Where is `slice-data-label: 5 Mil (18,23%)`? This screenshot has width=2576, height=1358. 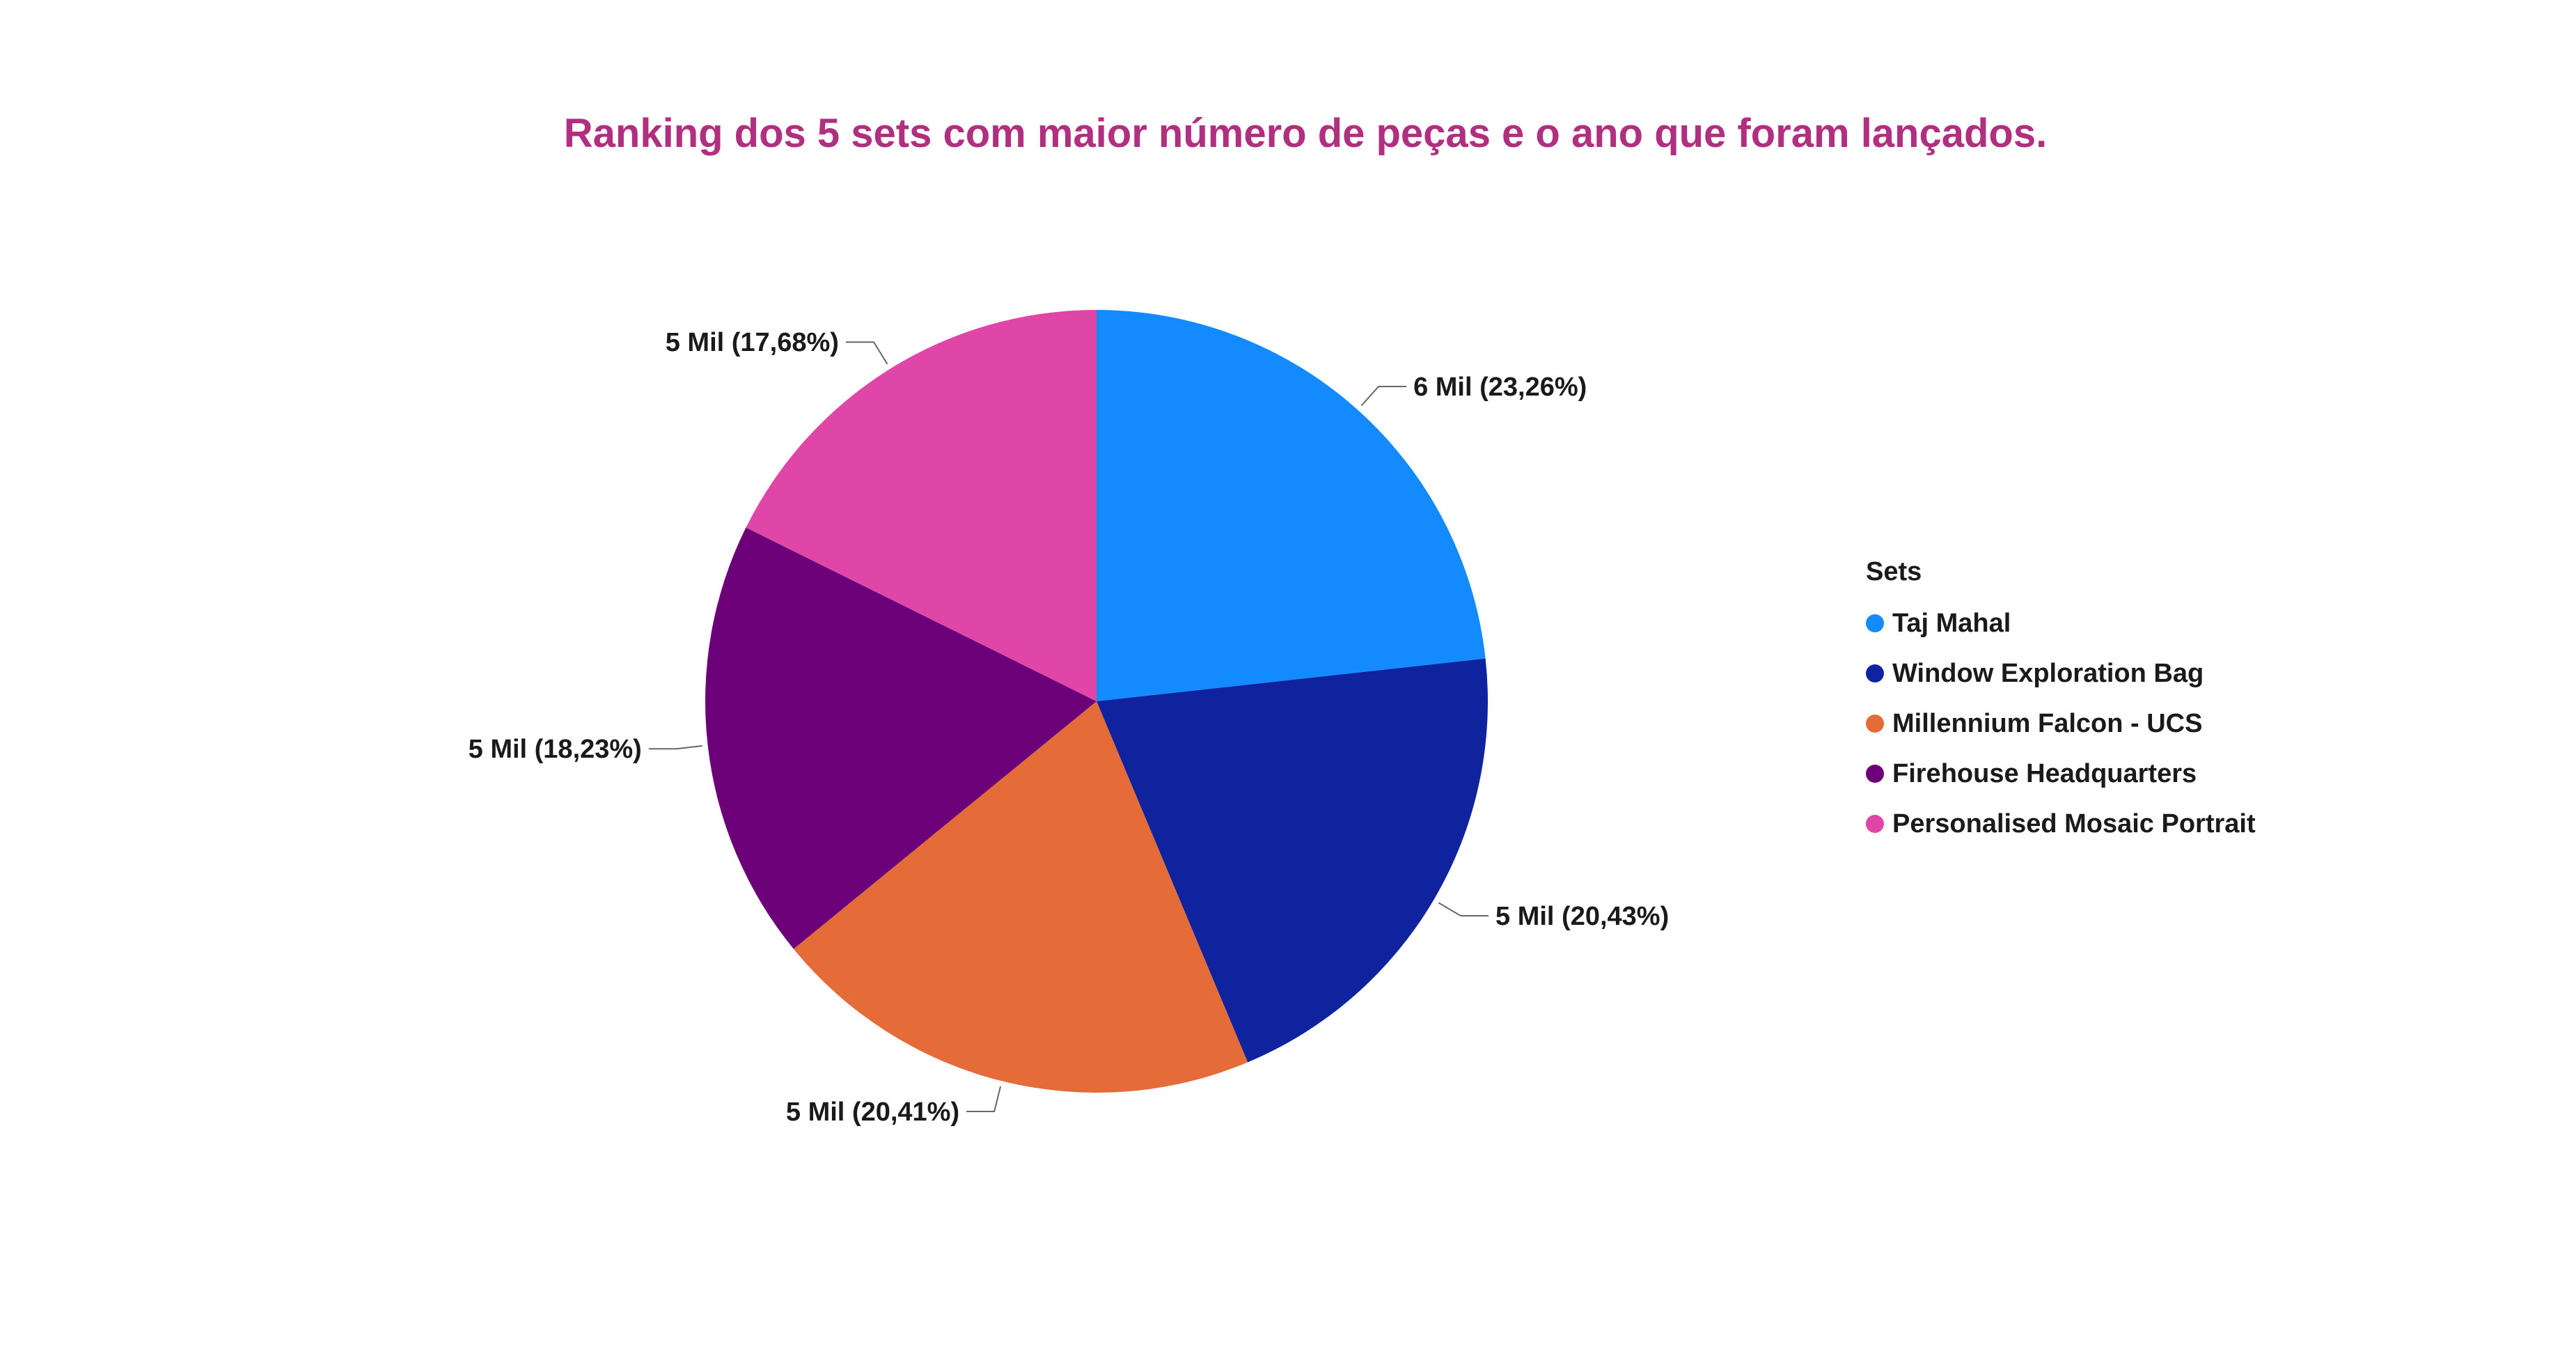
slice-data-label: 5 Mil (18,23%) is located at coordinates (555, 749).